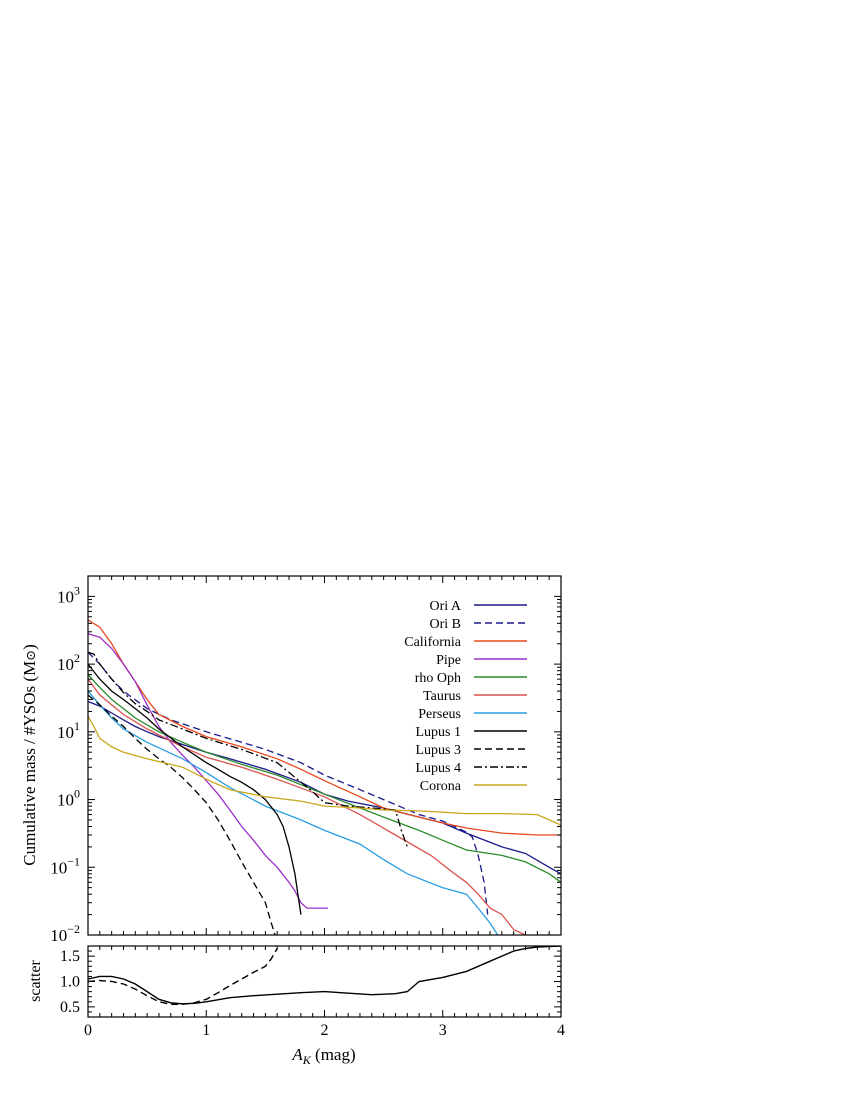  I want to click on scatter-panel: 0.5 1.0 1.5 0 1 2 3 4 scatter AK (mag), so click(296, 1006).